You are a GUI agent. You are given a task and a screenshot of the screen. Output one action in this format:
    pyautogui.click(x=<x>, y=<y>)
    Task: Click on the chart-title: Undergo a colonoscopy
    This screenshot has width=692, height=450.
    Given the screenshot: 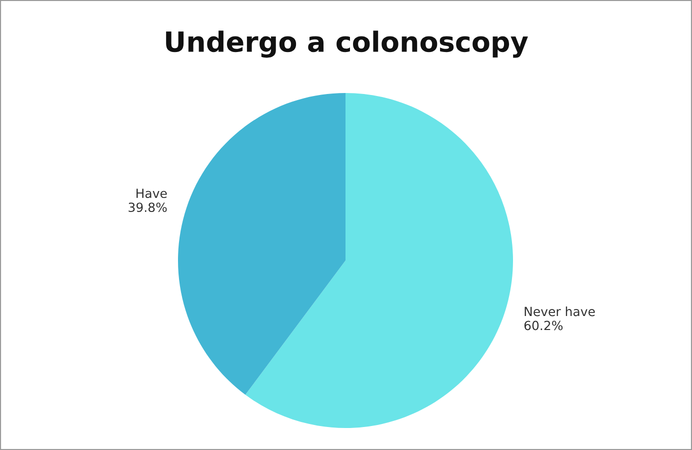 What is the action you would take?
    pyautogui.click(x=347, y=44)
    